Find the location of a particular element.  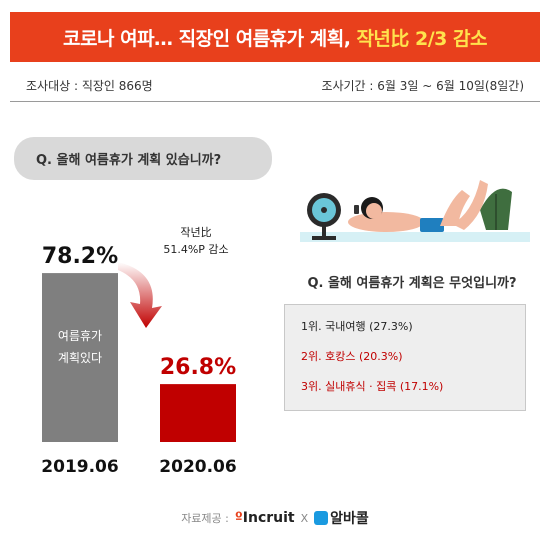

incruit-logo-text: Incruit is located at coordinates (268, 518).